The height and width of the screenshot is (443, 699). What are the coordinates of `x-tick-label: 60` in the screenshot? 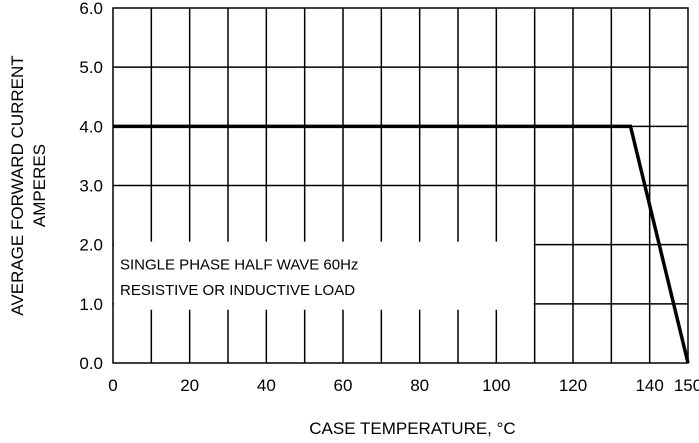 It's located at (343, 385).